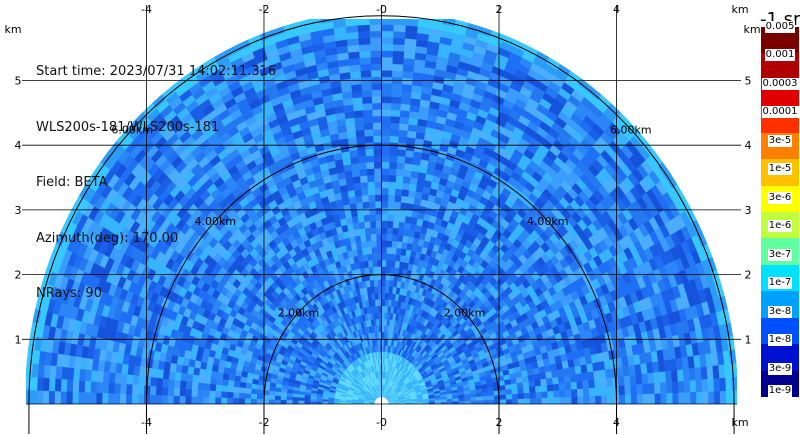 The image size is (800, 435). I want to click on x-tick-label-bottom: 4, so click(616, 422).